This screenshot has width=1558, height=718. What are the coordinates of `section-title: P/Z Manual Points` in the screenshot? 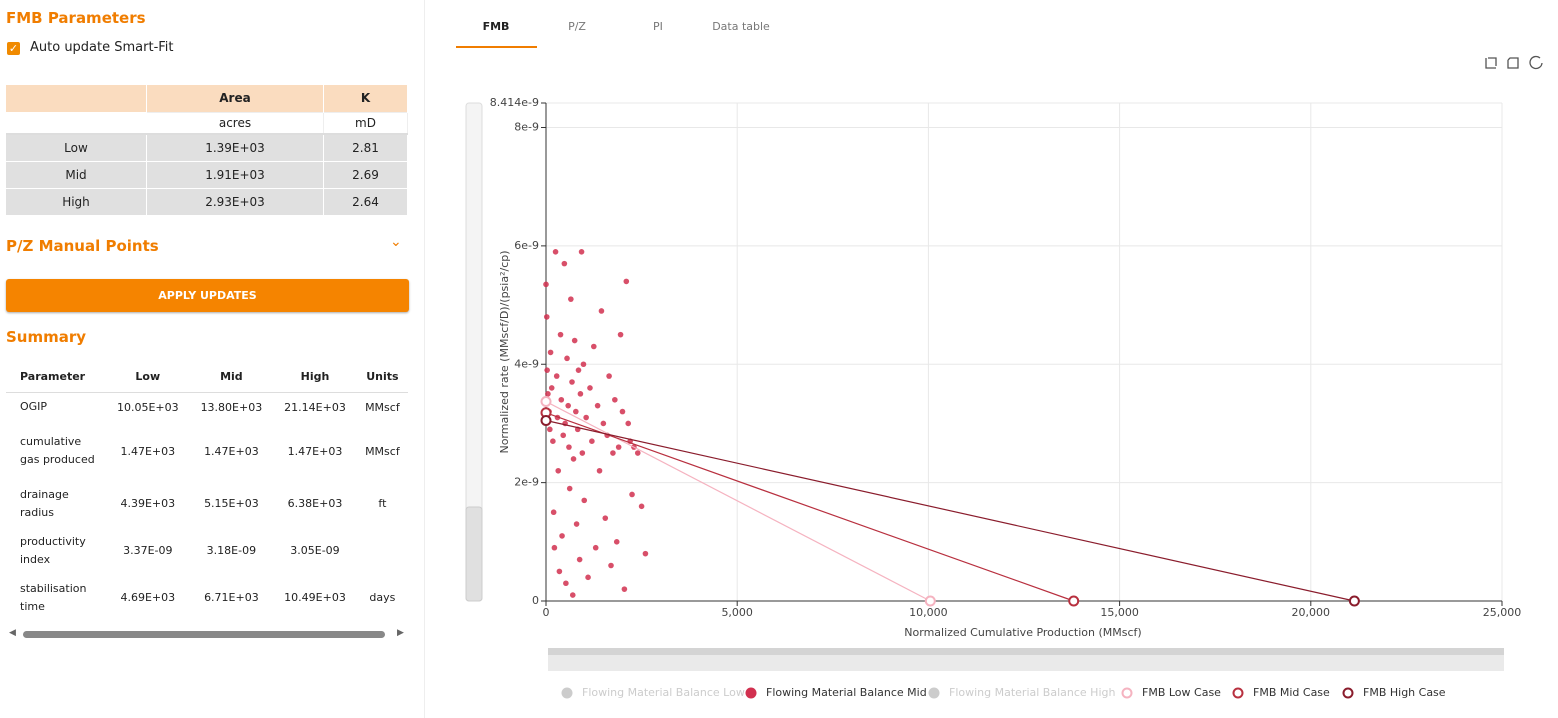 It's located at (82, 246).